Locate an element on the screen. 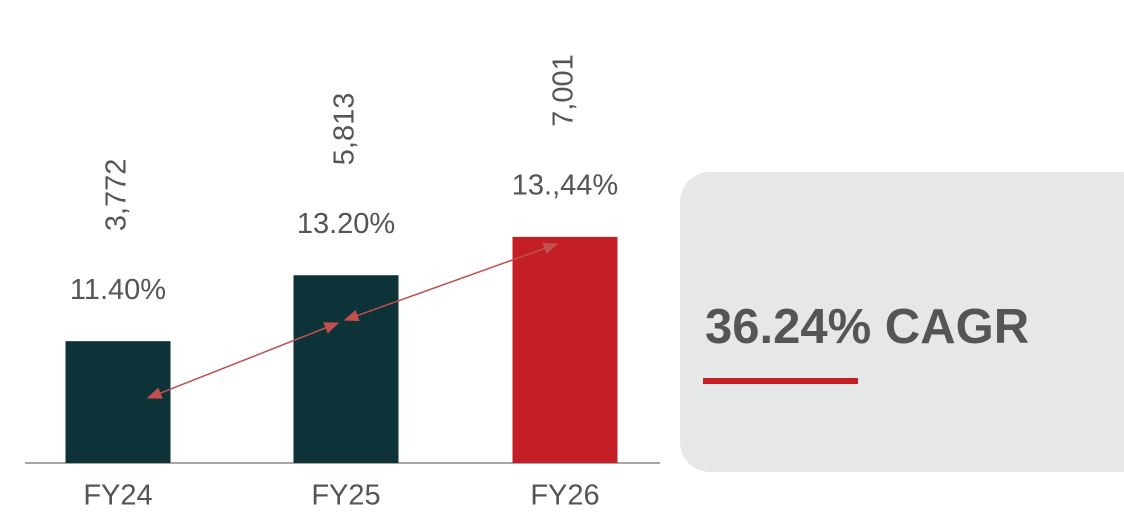 The image size is (1124, 521). growth-label: 11.40% is located at coordinates (118, 290).